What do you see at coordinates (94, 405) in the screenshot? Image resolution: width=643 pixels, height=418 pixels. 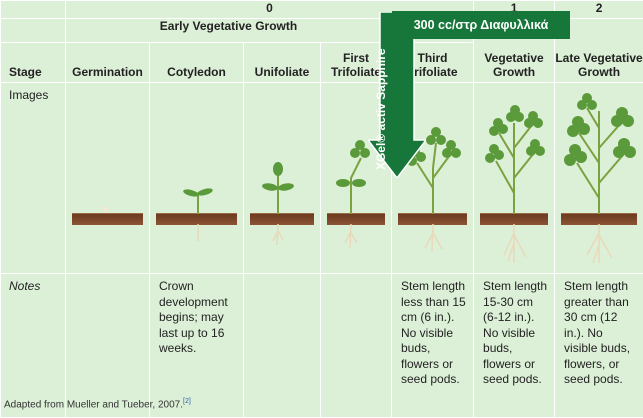 I see `caption-text: Adapted from Mueller and Tueber, 2007.` at bounding box center [94, 405].